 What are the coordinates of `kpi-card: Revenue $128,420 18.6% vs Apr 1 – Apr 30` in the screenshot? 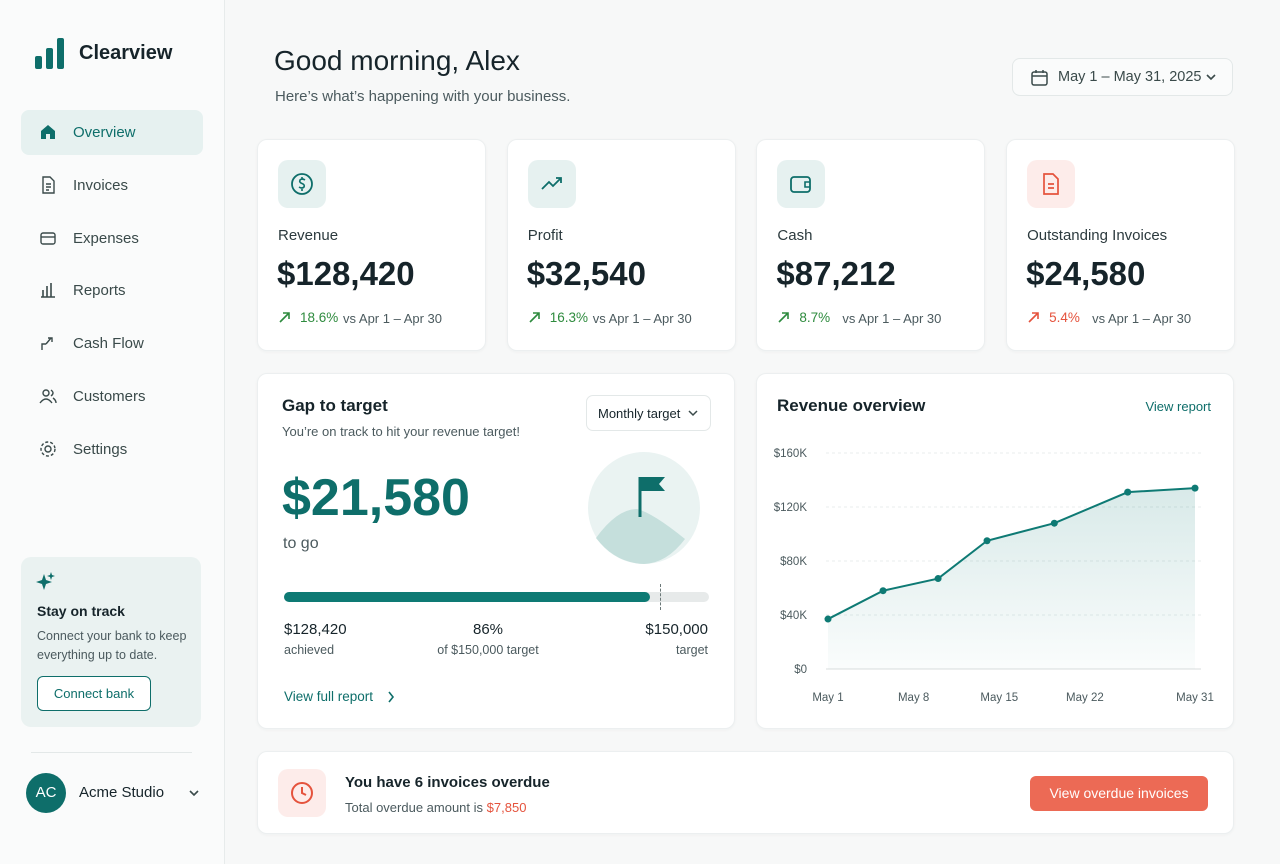 It's located at (371, 245).